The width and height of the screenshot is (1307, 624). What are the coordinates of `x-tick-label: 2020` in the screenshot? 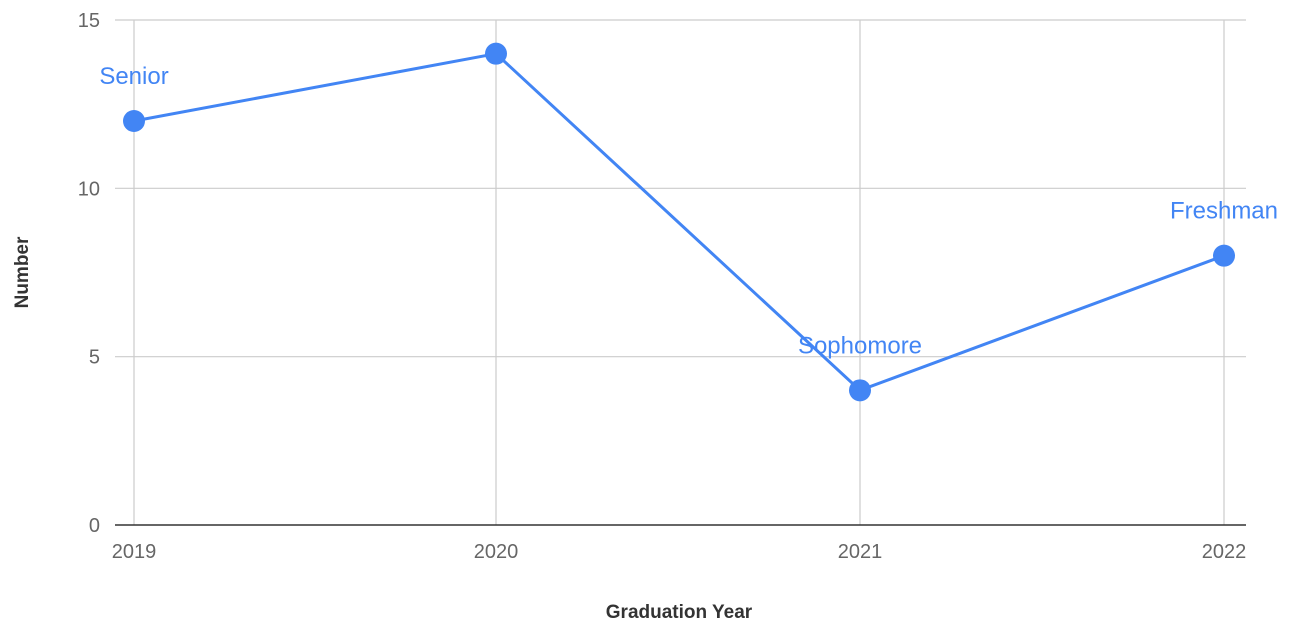 It's located at (496, 552).